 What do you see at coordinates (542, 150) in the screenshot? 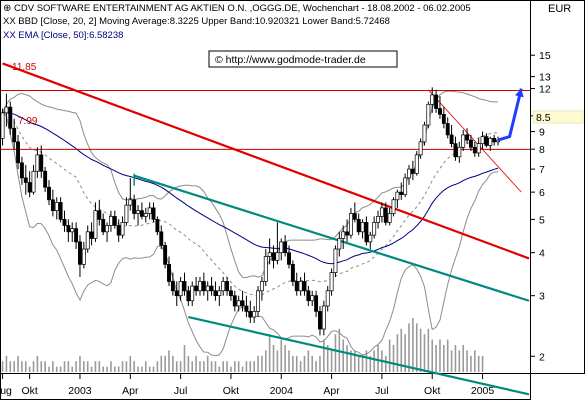
I see `price-tick-label: 8` at bounding box center [542, 150].